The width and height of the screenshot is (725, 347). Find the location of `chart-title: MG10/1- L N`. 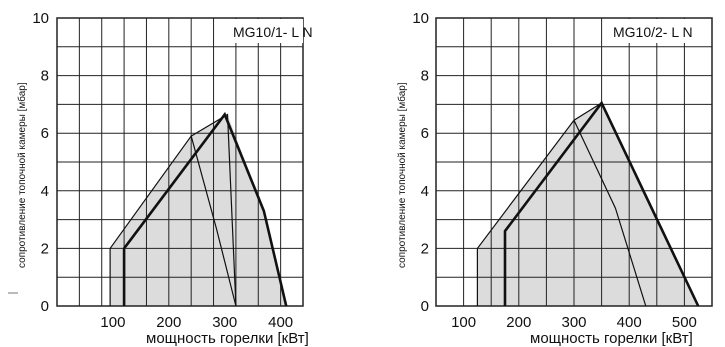

chart-title: MG10/1- L N is located at coordinates (273, 32).